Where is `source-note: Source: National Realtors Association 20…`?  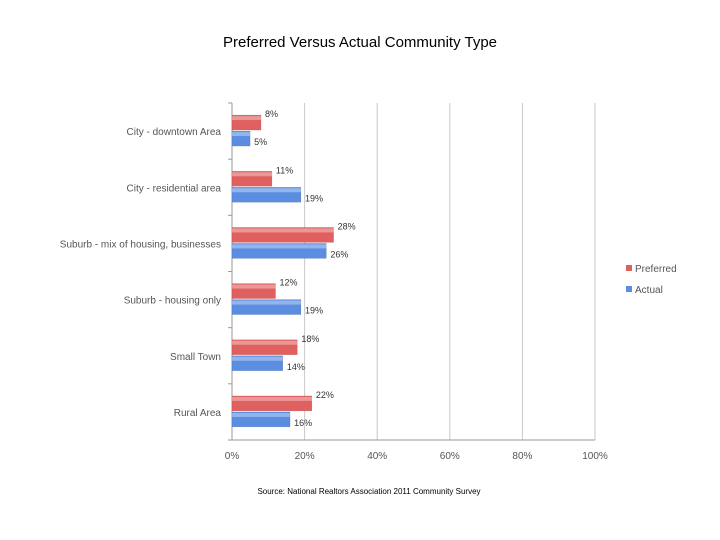
source-note: Source: National Realtors Association 20… is located at coordinates (369, 491).